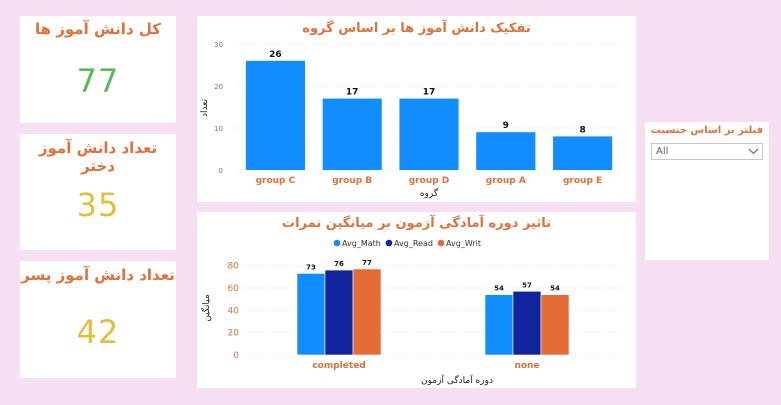  What do you see at coordinates (707, 191) in the screenshot?
I see `gender-filter-card: فیلتر بر اساس جنسیت All` at bounding box center [707, 191].